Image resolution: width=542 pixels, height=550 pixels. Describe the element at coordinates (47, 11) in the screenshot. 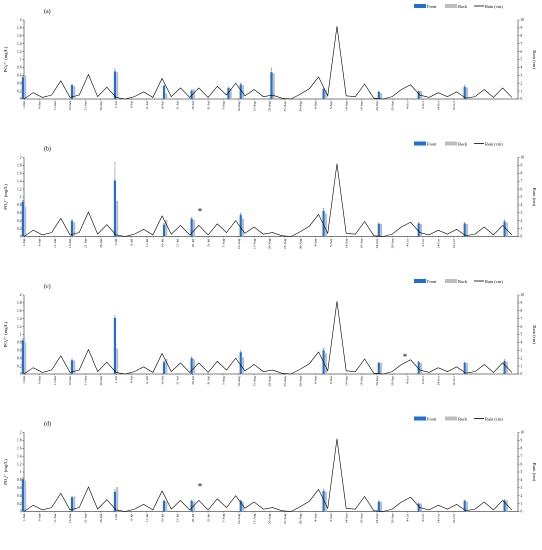

I see `panel-label: (a)` at that location.